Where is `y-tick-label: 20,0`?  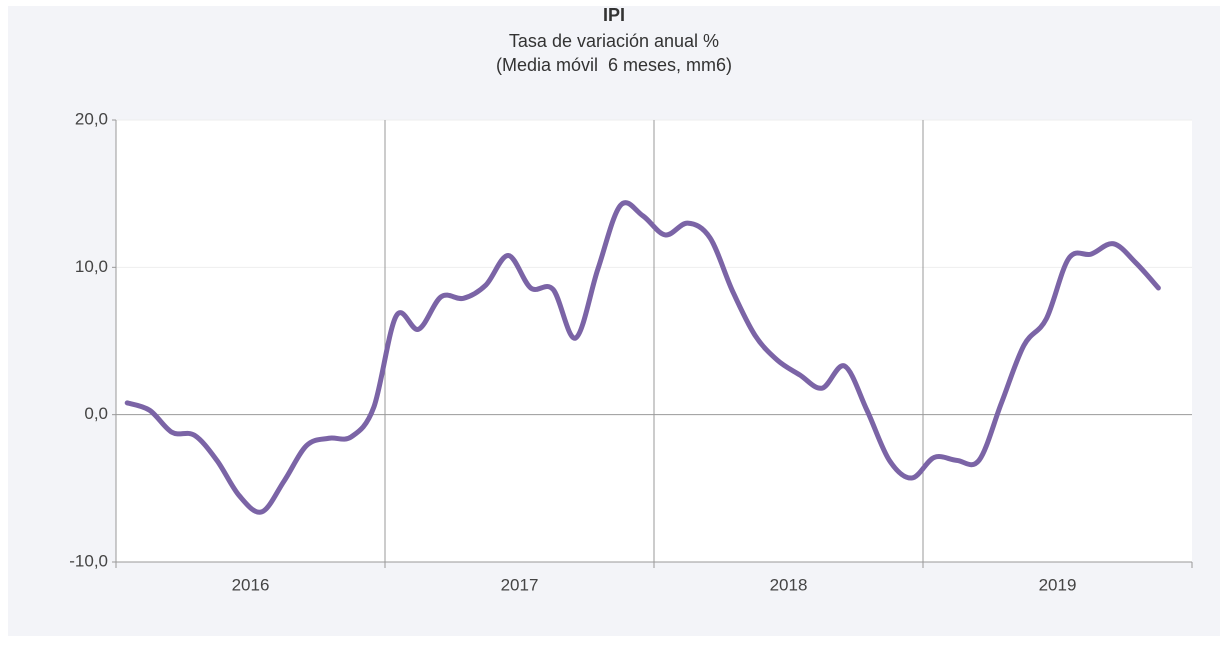 y-tick-label: 20,0 is located at coordinates (91, 118).